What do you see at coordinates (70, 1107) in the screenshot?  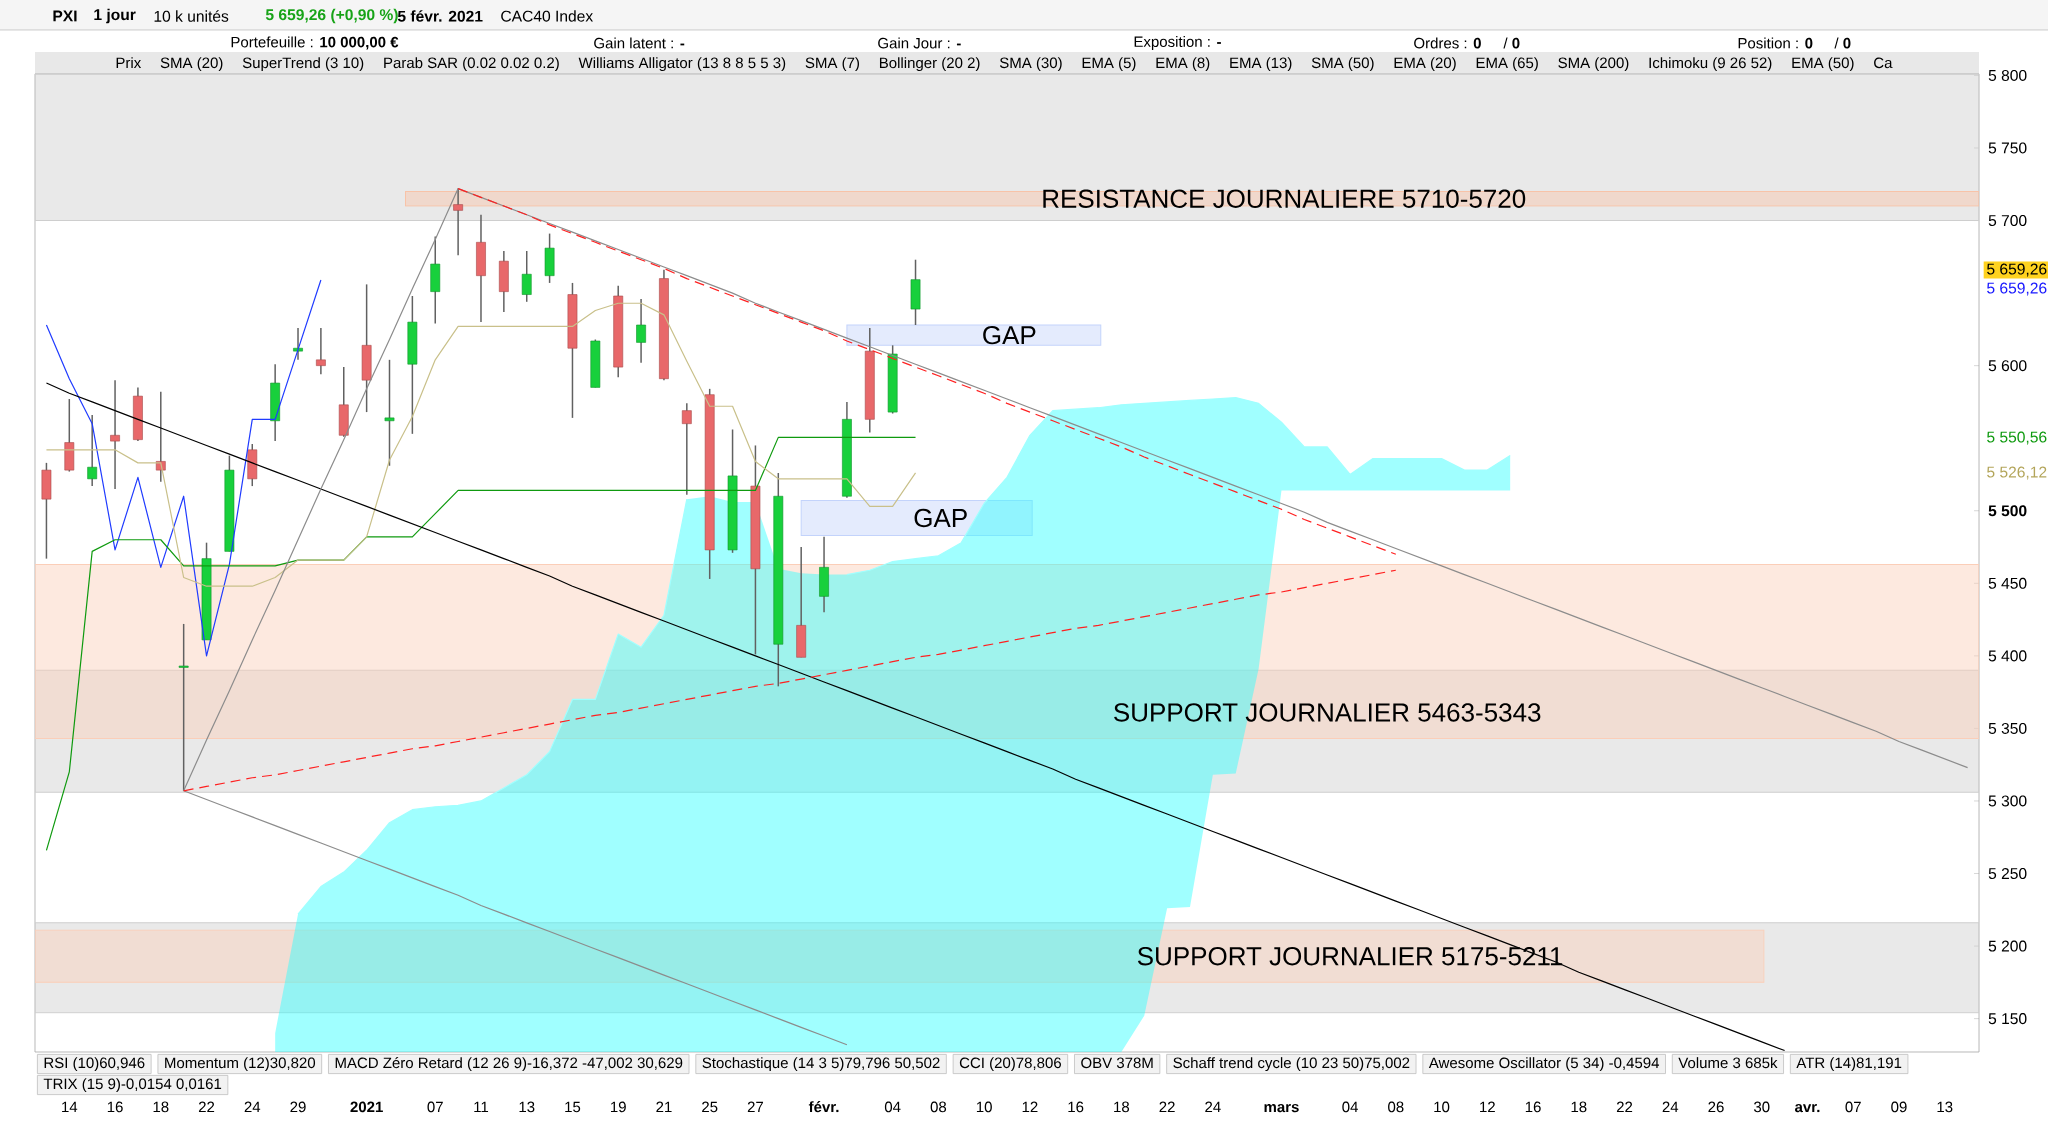 I see `x-tick-label: 14` at bounding box center [70, 1107].